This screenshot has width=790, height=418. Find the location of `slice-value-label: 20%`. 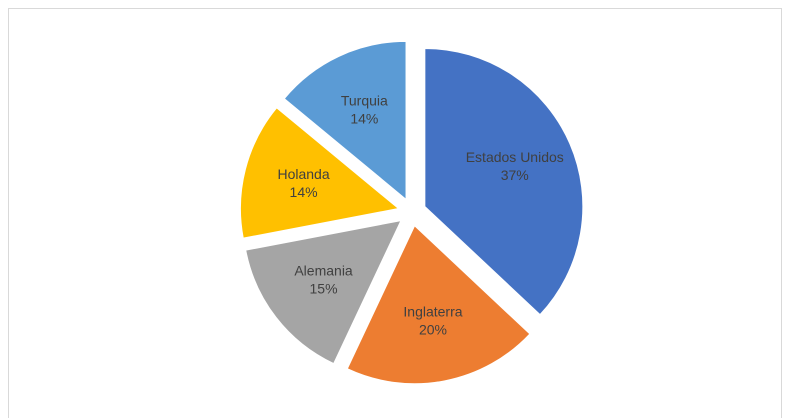

slice-value-label: 20% is located at coordinates (433, 330).